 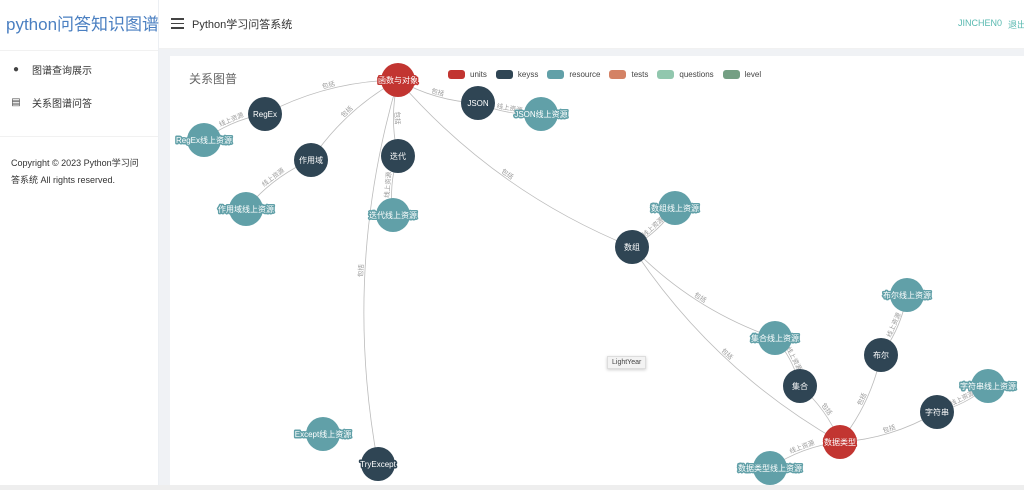 I want to click on graph-node: 作用域, so click(x=311, y=160).